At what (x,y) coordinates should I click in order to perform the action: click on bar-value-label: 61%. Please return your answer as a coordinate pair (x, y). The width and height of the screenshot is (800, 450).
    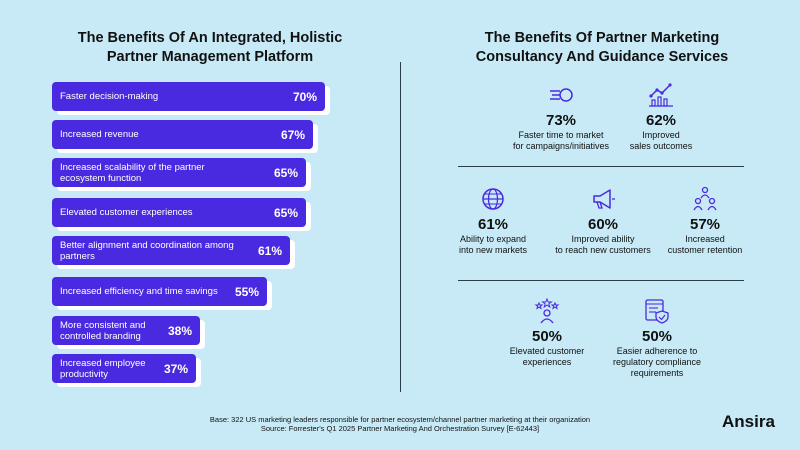
    Looking at the image, I should click on (269, 250).